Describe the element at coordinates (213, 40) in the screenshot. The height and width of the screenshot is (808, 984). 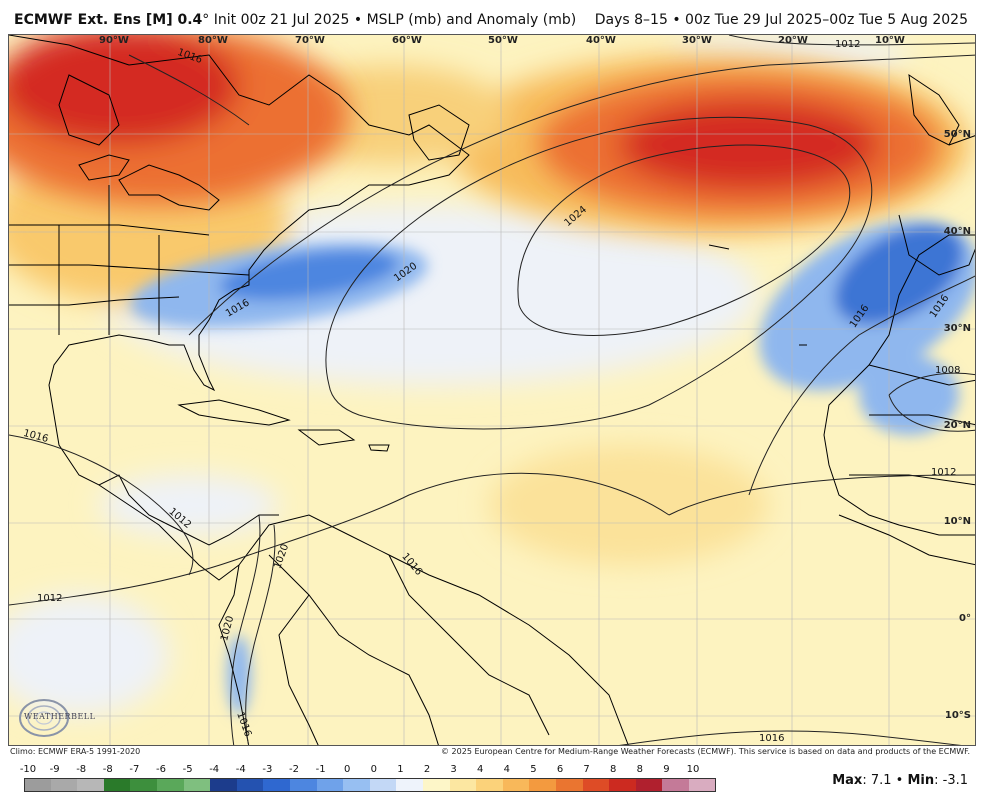
I see `lon-label: 80°W` at that location.